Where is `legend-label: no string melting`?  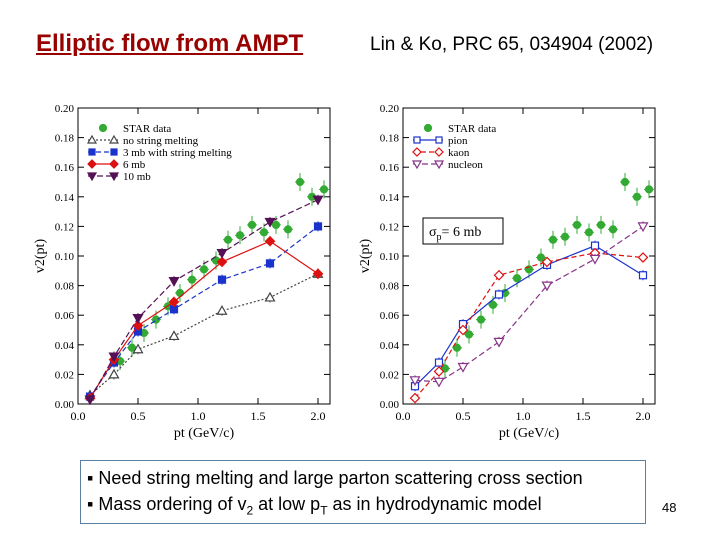 legend-label: no string melting is located at coordinates (161, 141).